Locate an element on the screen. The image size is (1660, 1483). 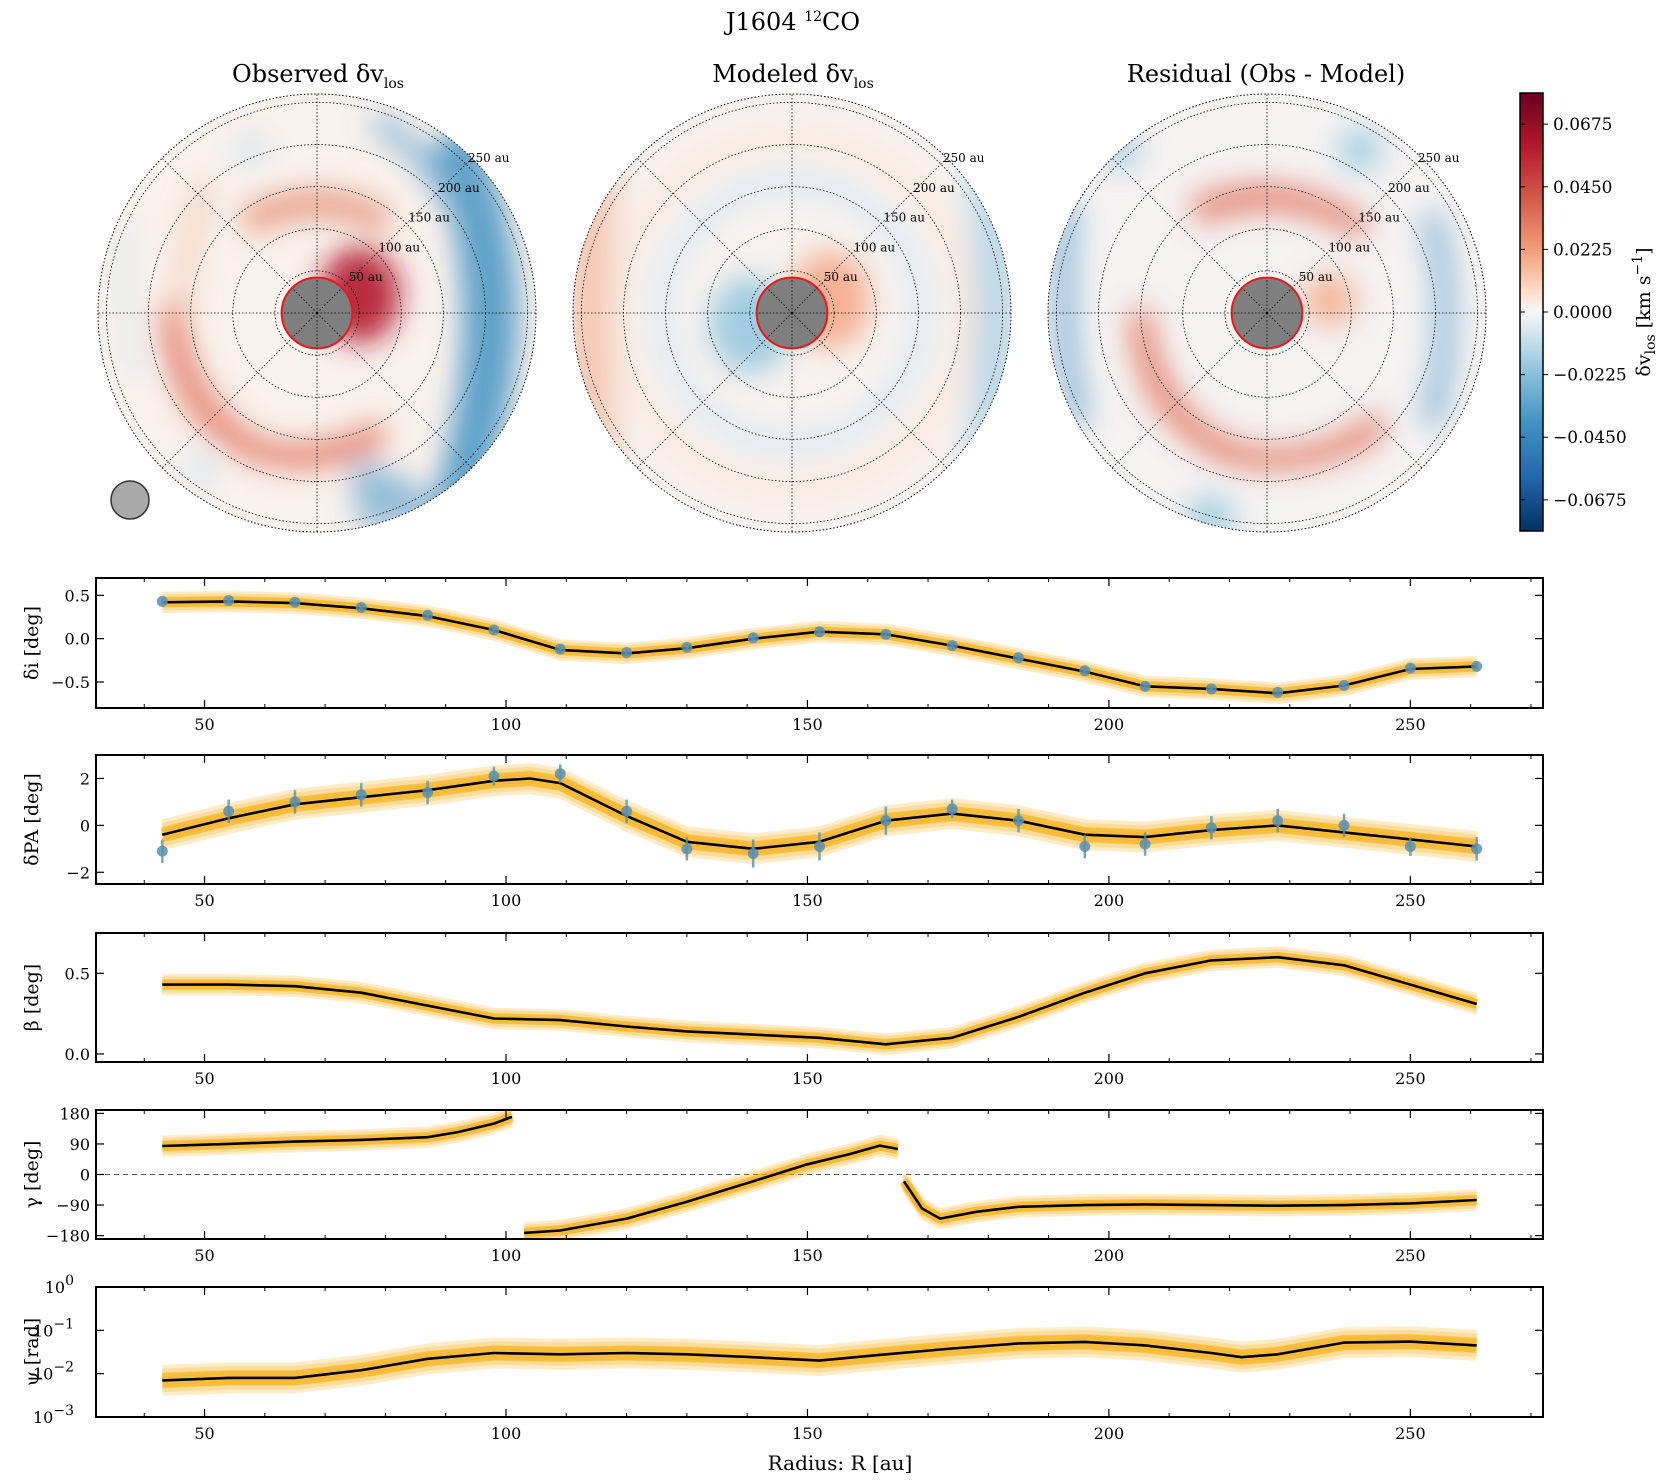
delta-pa-panel: 50 100 150 200 250 2 0 −2 δPA [deg] is located at coordinates (782, 832).